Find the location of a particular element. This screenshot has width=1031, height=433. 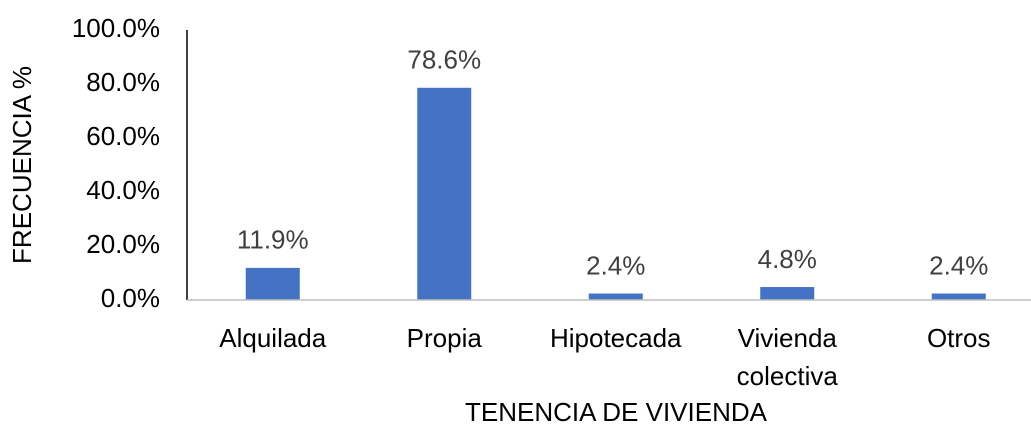

value-label: 78.6% is located at coordinates (444, 60).